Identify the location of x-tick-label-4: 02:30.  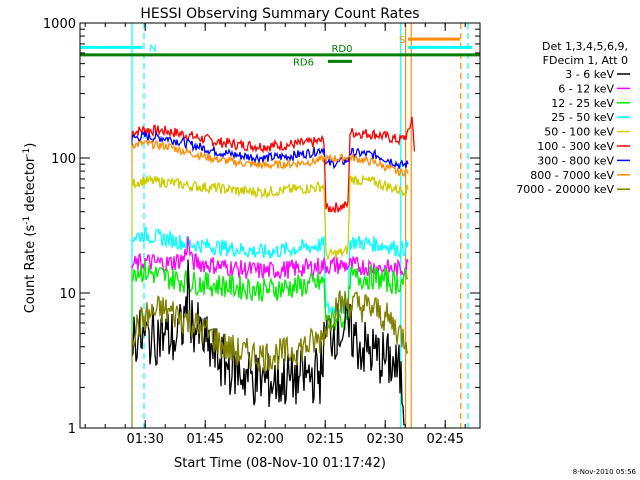
(384, 439).